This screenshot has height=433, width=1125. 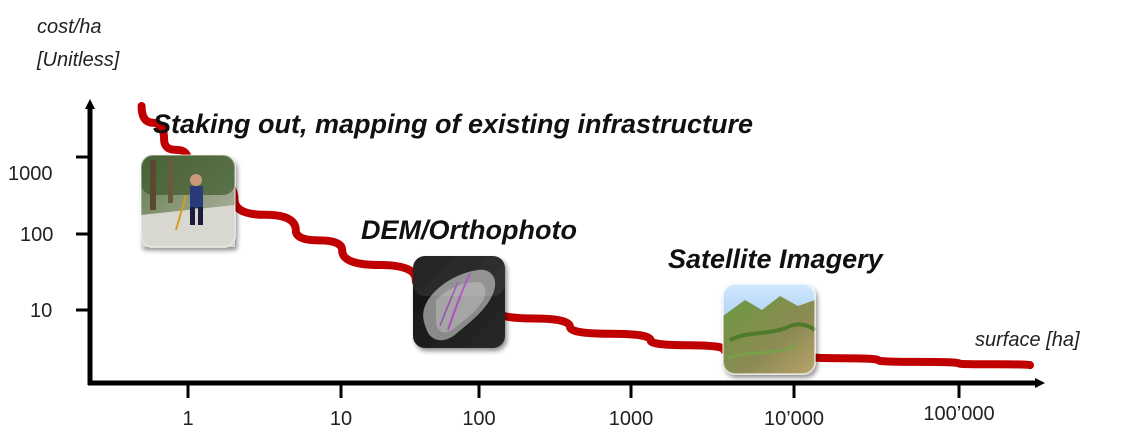 What do you see at coordinates (794, 419) in the screenshot?
I see `x-tick-label: 10’000` at bounding box center [794, 419].